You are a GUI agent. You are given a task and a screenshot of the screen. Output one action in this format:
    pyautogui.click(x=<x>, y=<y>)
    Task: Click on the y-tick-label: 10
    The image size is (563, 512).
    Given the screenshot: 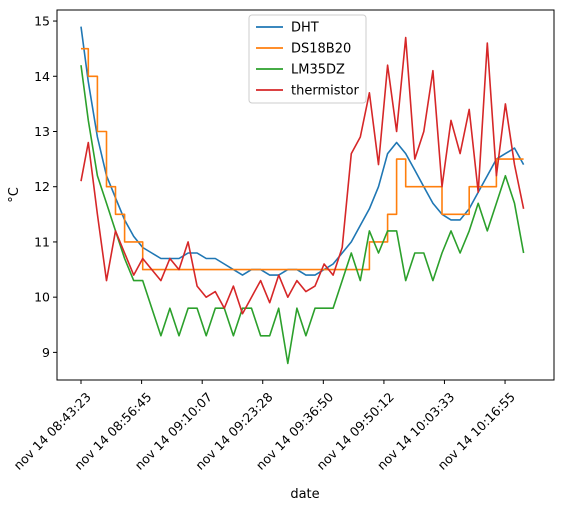 What is the action you would take?
    pyautogui.click(x=42, y=297)
    